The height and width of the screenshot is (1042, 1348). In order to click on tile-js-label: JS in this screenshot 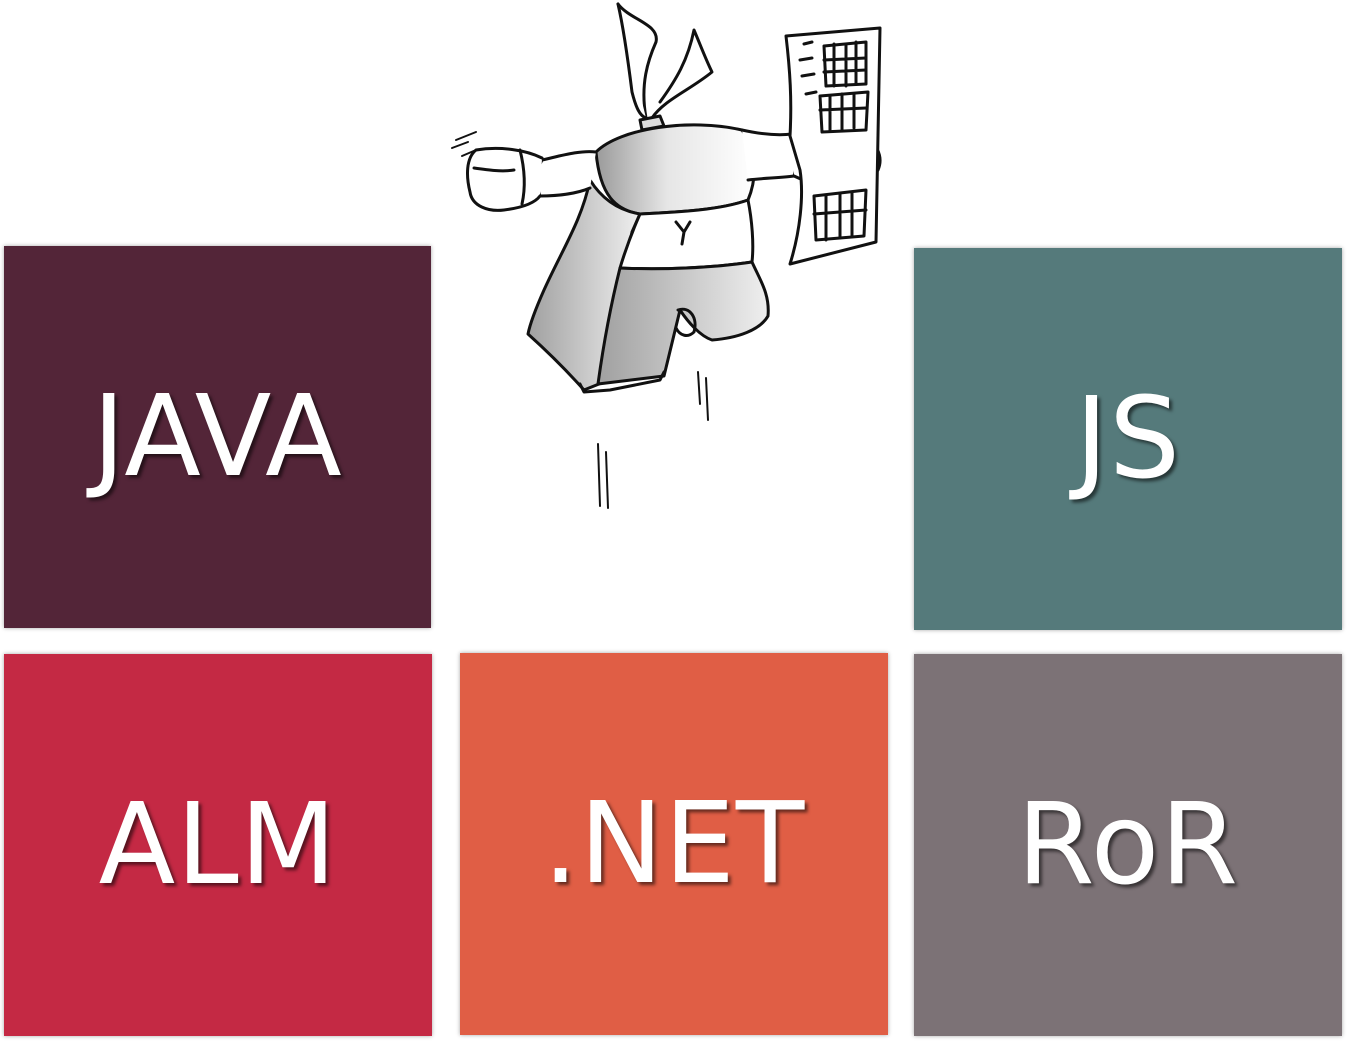, I will do `click(1128, 439)`.